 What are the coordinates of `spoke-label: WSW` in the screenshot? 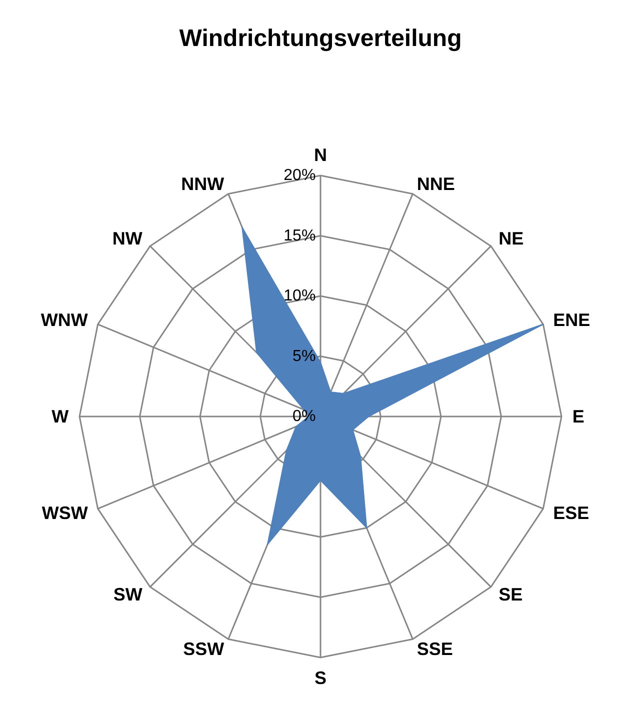 It's located at (65, 512).